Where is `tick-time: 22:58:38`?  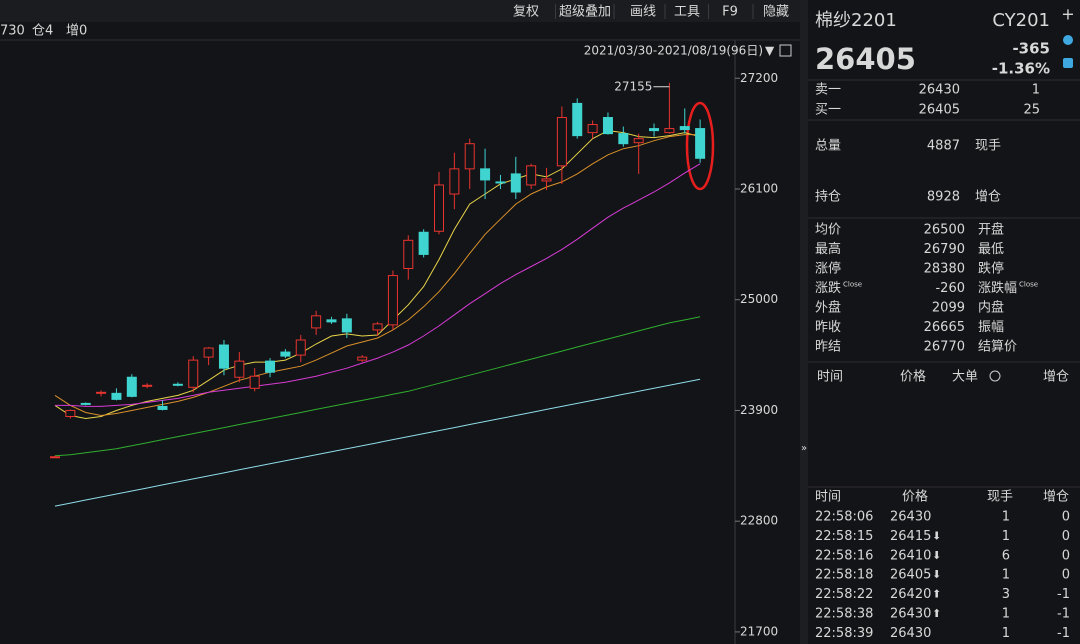
tick-time: 22:58:38 is located at coordinates (844, 614).